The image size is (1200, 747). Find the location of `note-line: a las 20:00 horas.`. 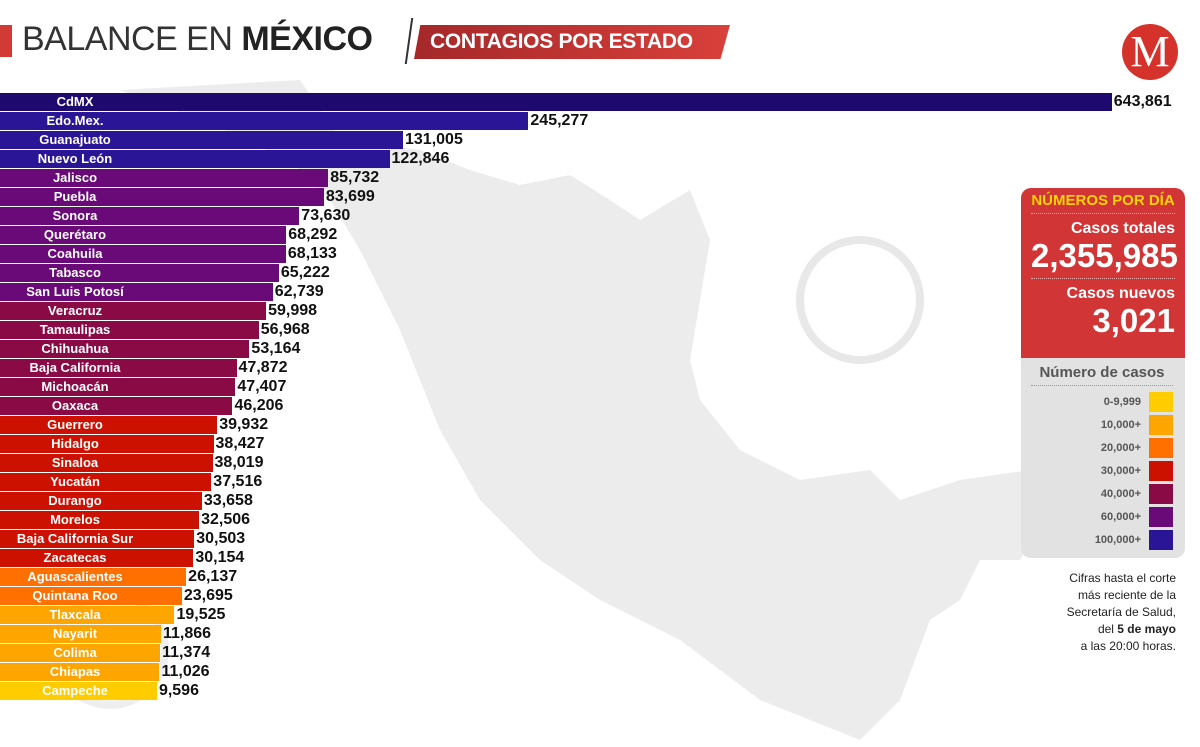

note-line: a las 20:00 horas. is located at coordinates (1128, 646).